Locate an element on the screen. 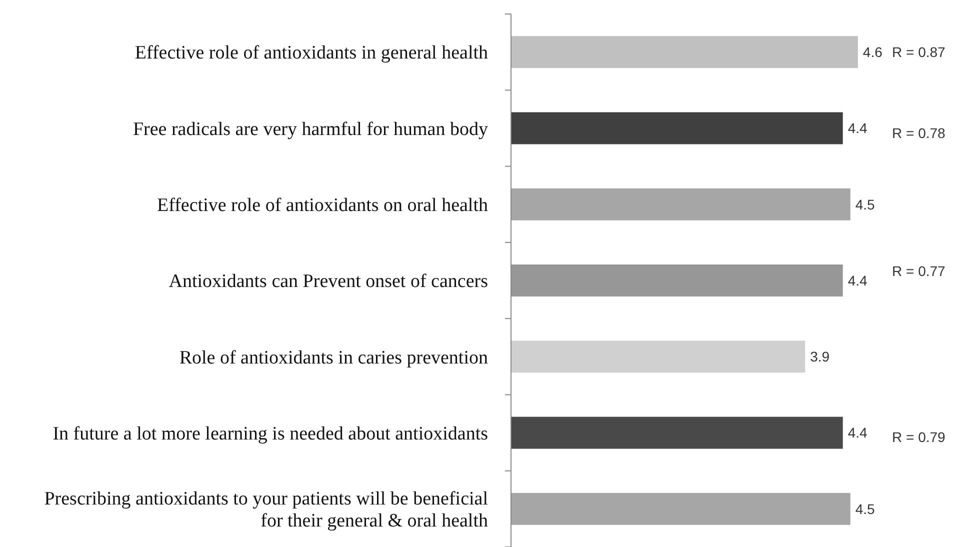 The width and height of the screenshot is (962, 547). text: R = 0.78 is located at coordinates (919, 132).